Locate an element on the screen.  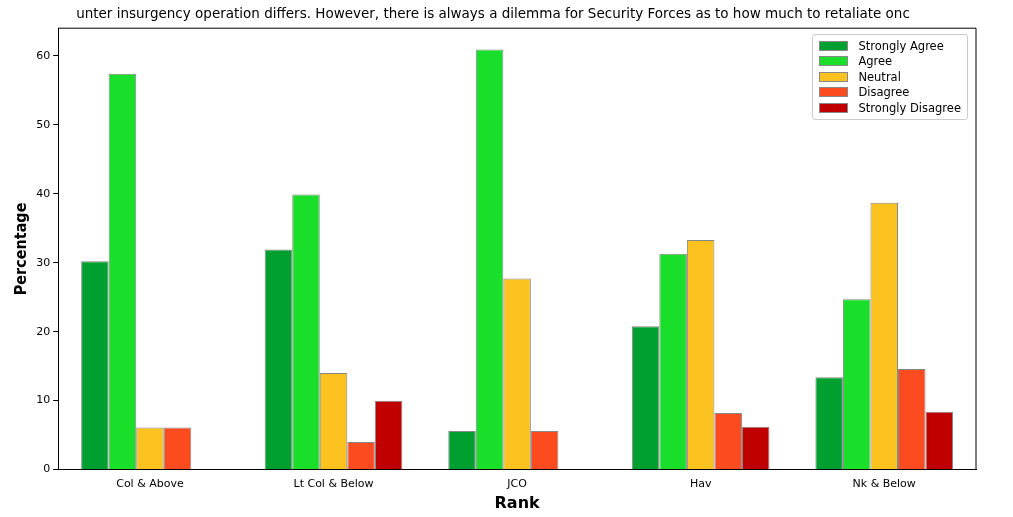
x-tick-label: Nk & Below is located at coordinates (884, 484).